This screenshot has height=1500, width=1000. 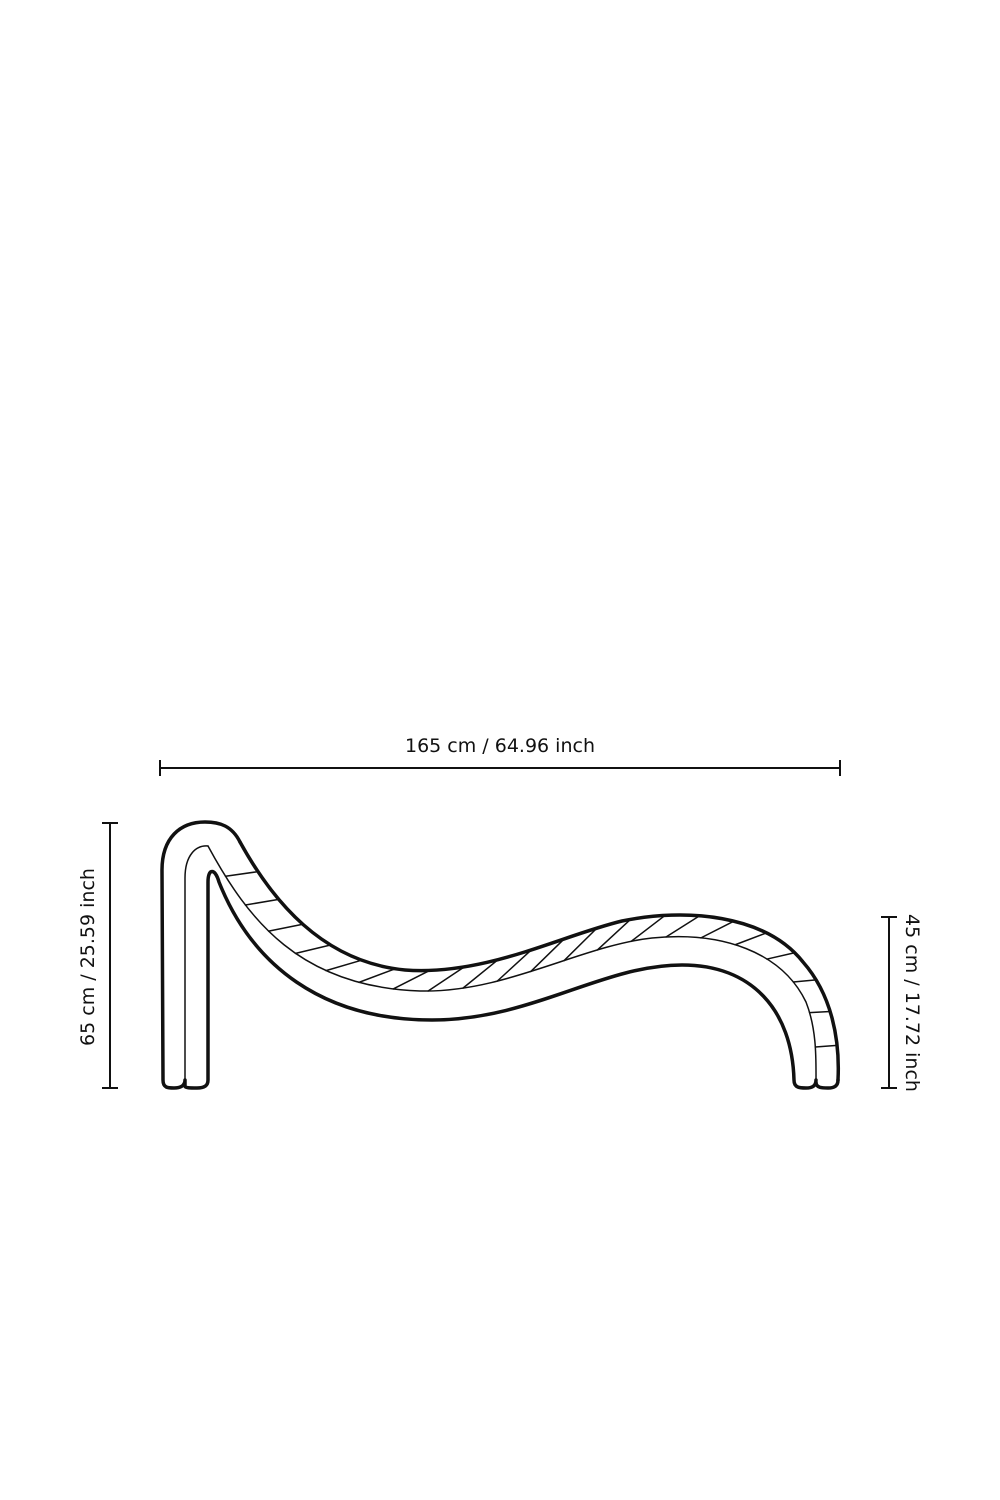 I want to click on frame-middle-line, so click(x=512, y=964).